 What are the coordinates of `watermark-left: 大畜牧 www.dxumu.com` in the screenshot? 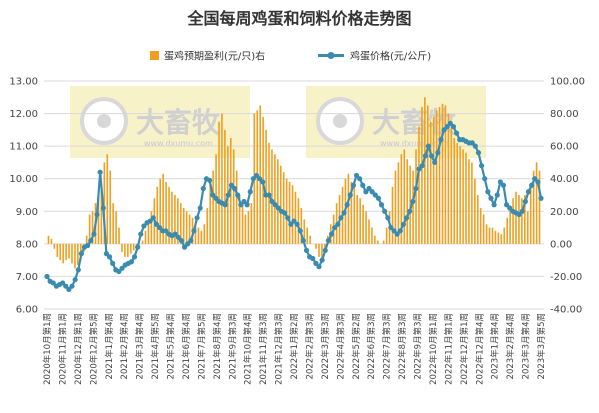 It's located at (160, 122).